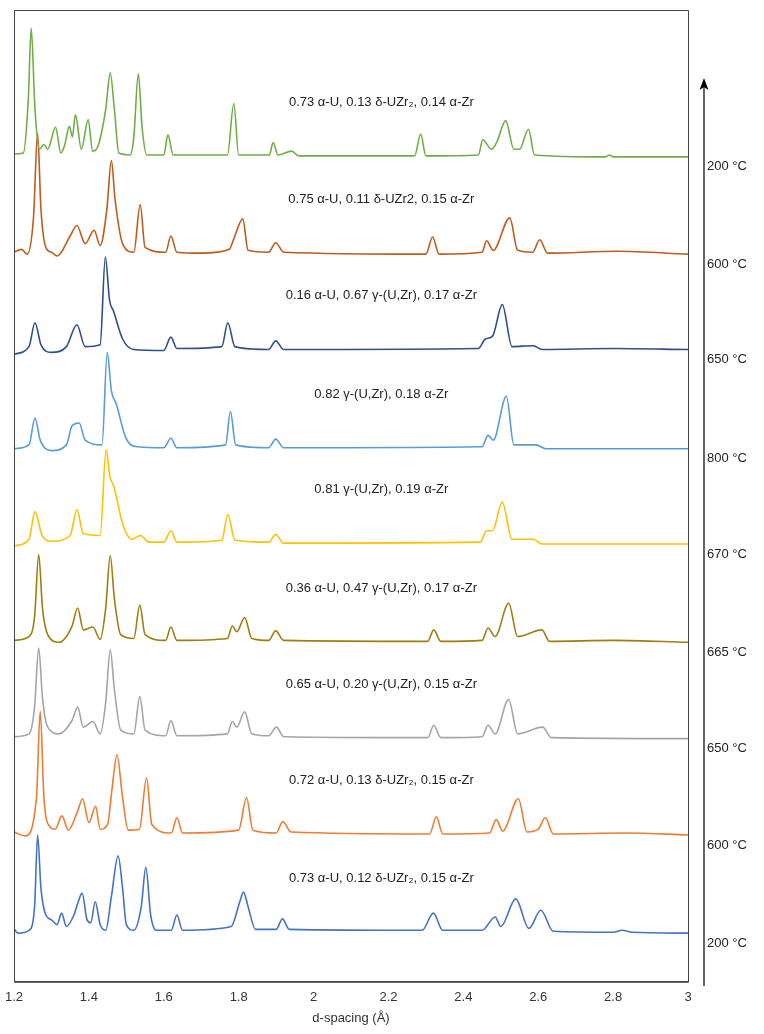  What do you see at coordinates (463, 997) in the screenshot?
I see `x-tick-label: 2.4` at bounding box center [463, 997].